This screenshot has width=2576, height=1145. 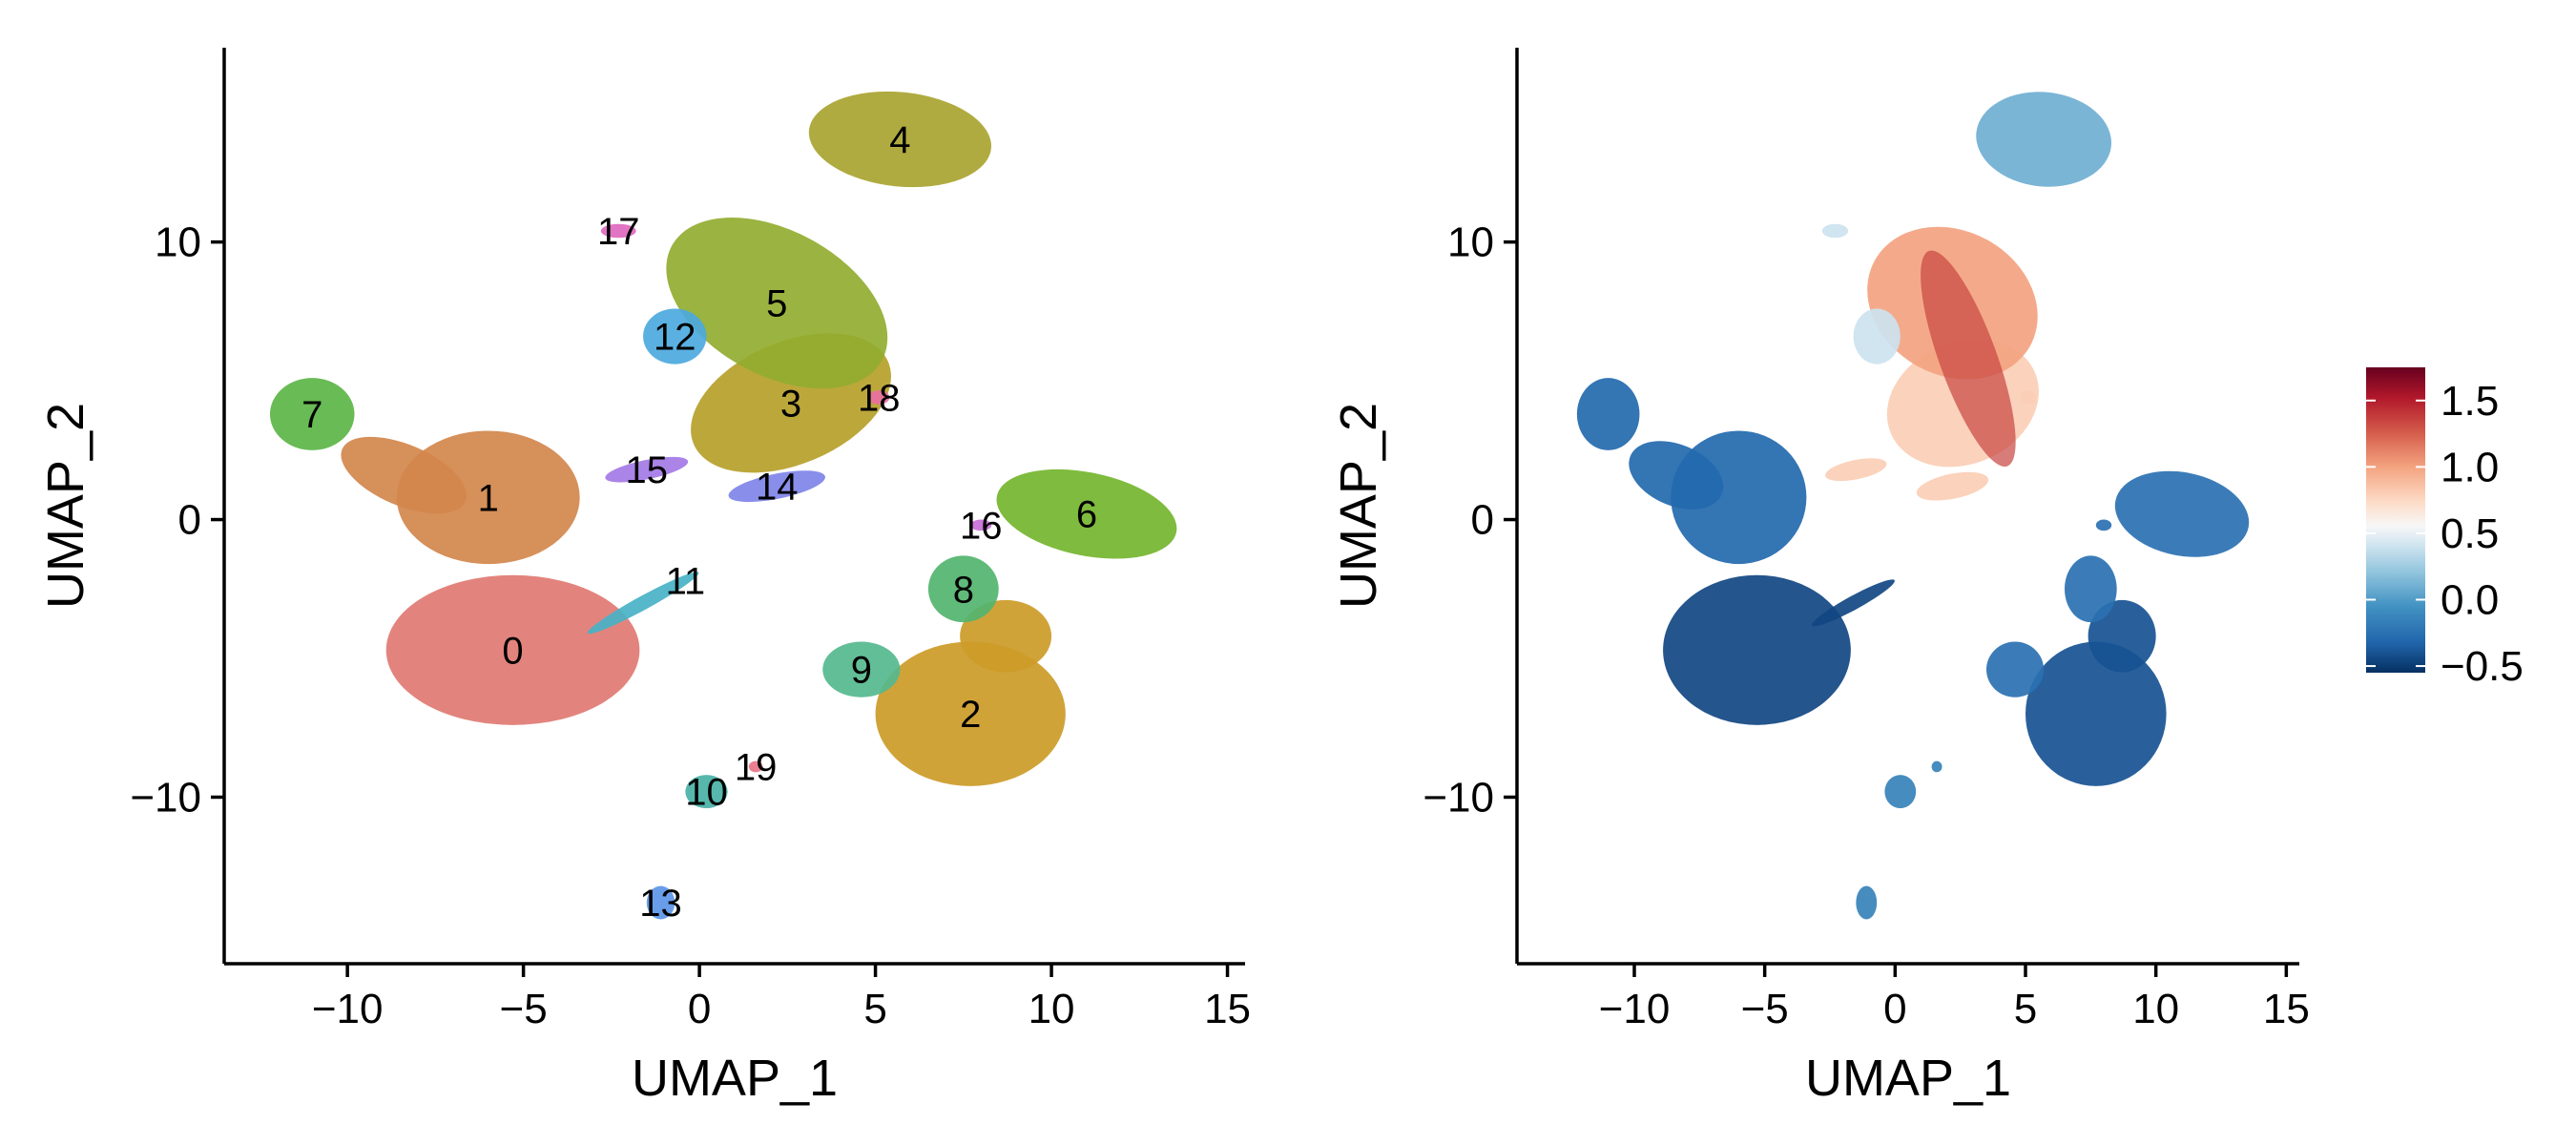 I want to click on cluster-label-9: 9, so click(x=861, y=671).